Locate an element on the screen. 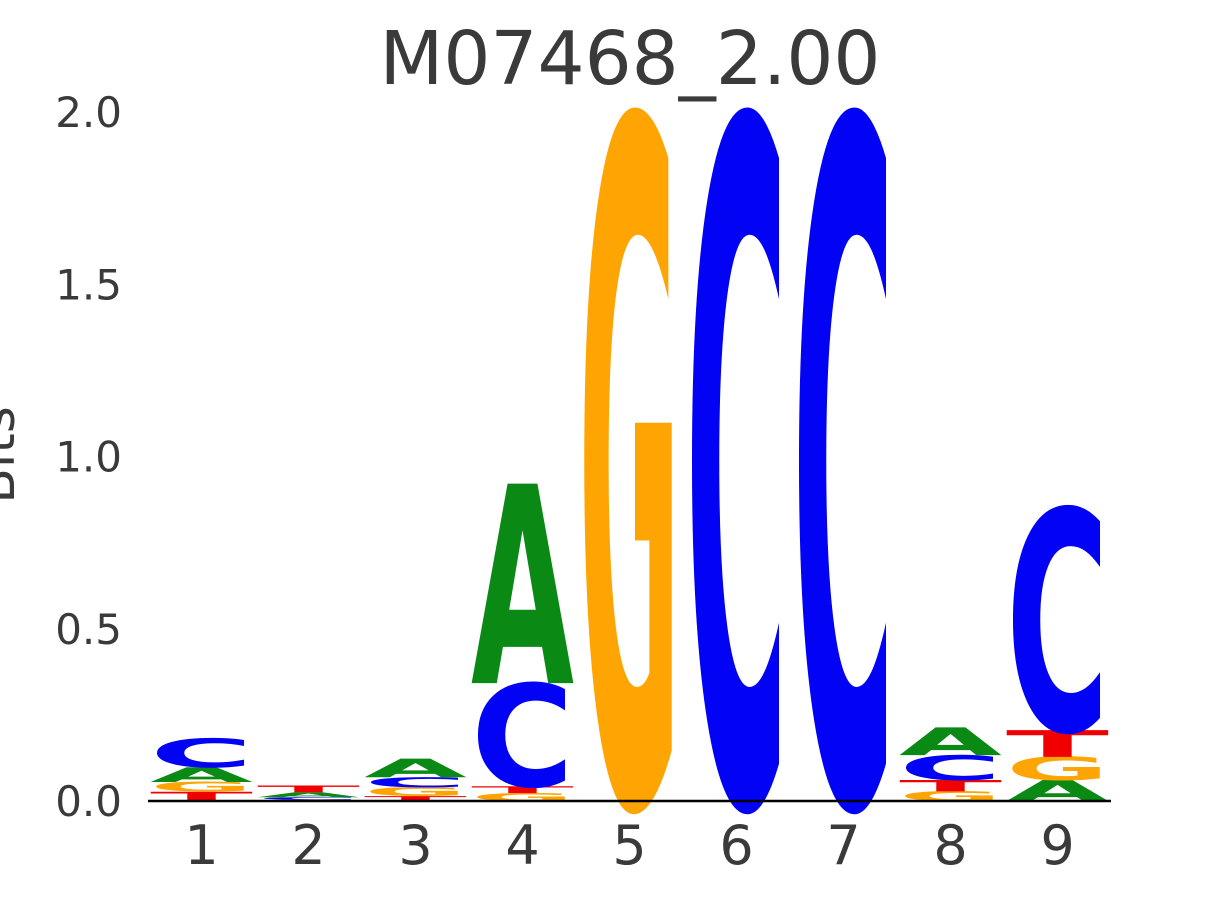 This screenshot has height=900, width=1215. logo-letter-A-pos4: A is located at coordinates (522, 588).